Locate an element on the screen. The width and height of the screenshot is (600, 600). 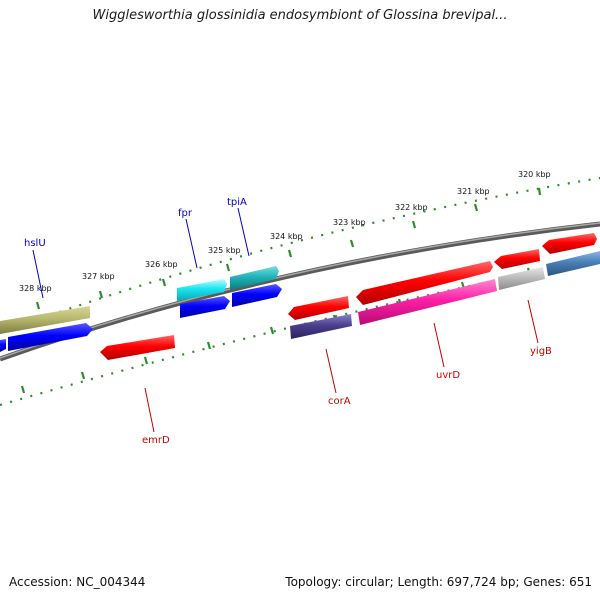
gene-red-cora-upper-arrow is located at coordinates (318, 308).